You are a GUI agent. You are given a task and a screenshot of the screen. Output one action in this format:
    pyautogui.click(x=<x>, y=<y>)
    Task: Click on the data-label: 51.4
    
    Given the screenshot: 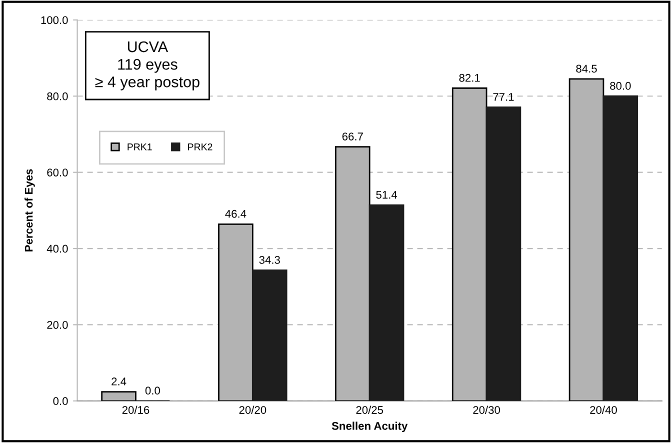 What is the action you would take?
    pyautogui.click(x=387, y=194)
    